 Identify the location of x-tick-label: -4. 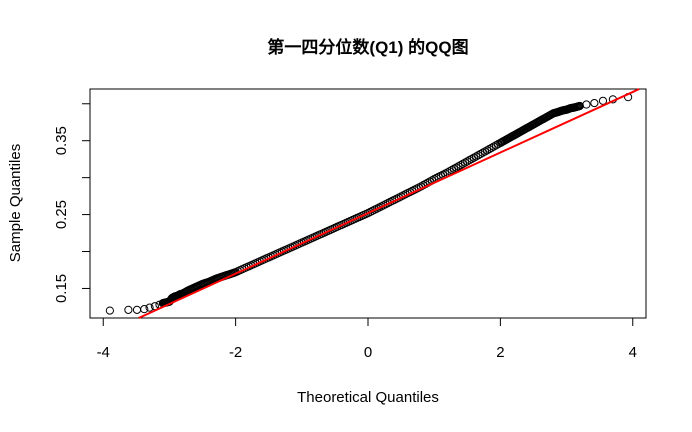
(103, 352).